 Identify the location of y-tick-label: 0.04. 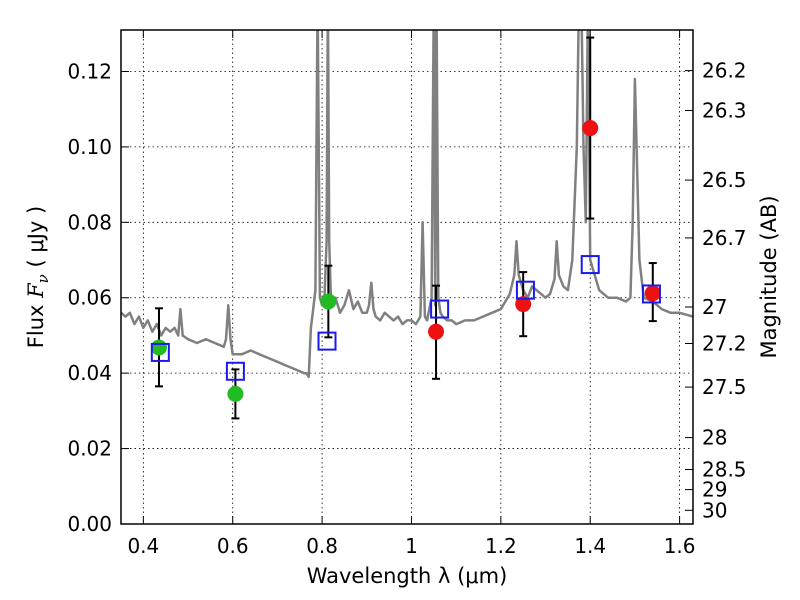
(89, 373).